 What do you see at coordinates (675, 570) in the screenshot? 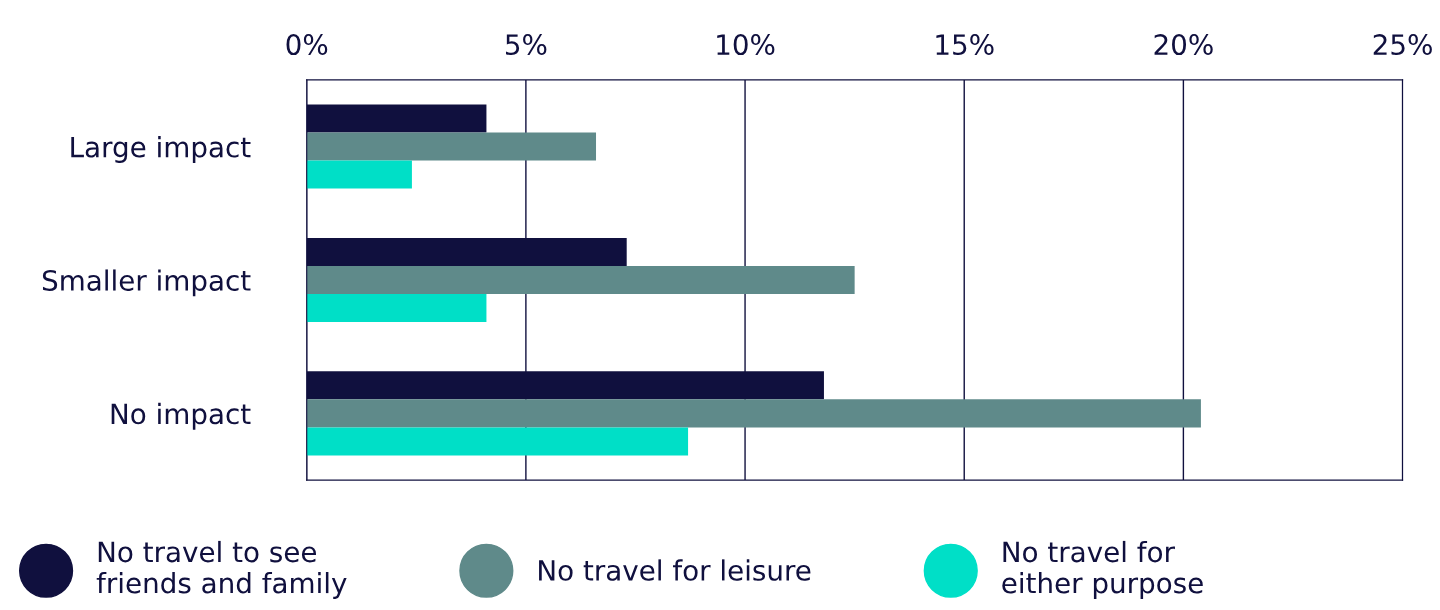
I see `legend-label: No travel for leisure` at bounding box center [675, 570].